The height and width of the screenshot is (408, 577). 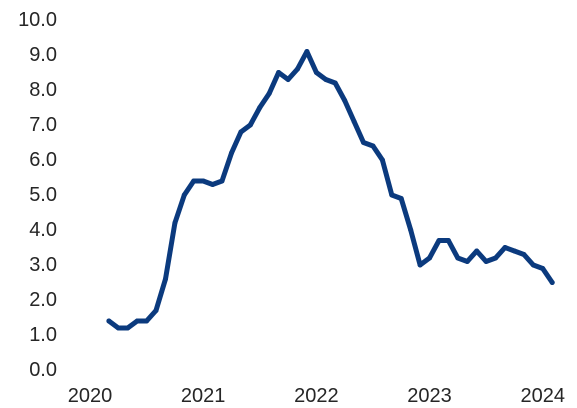 What do you see at coordinates (37, 20) in the screenshot?
I see `y-tick-label: 10.0` at bounding box center [37, 20].